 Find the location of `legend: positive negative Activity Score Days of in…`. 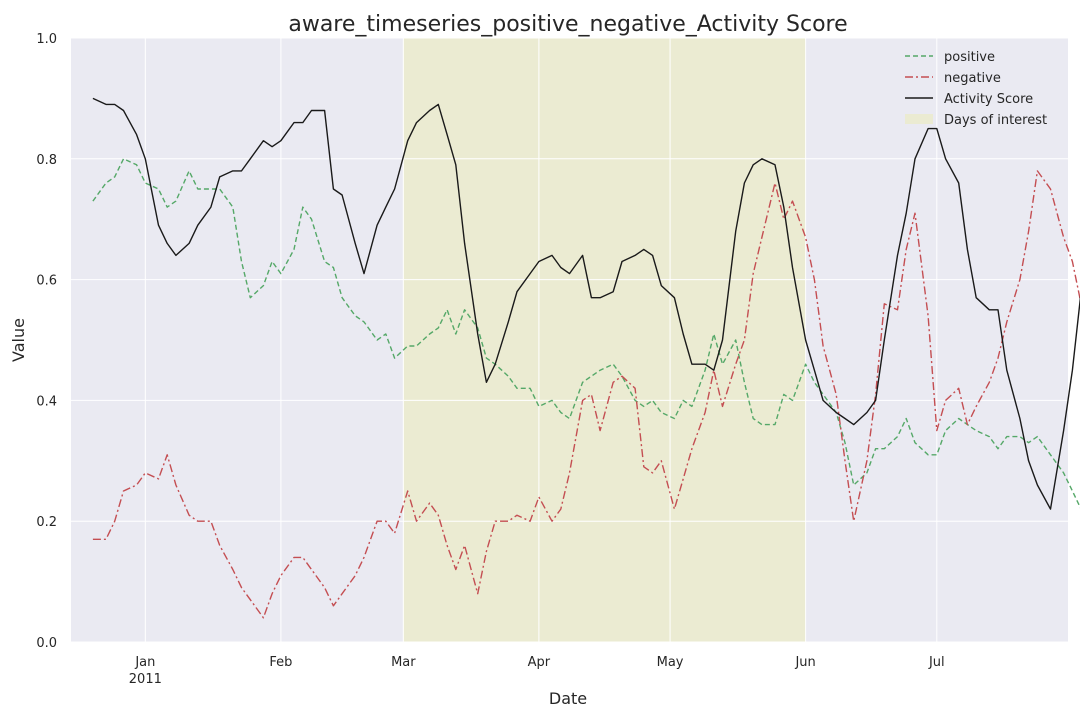

legend: positive negative Activity Score Days of in… is located at coordinates (976, 89).